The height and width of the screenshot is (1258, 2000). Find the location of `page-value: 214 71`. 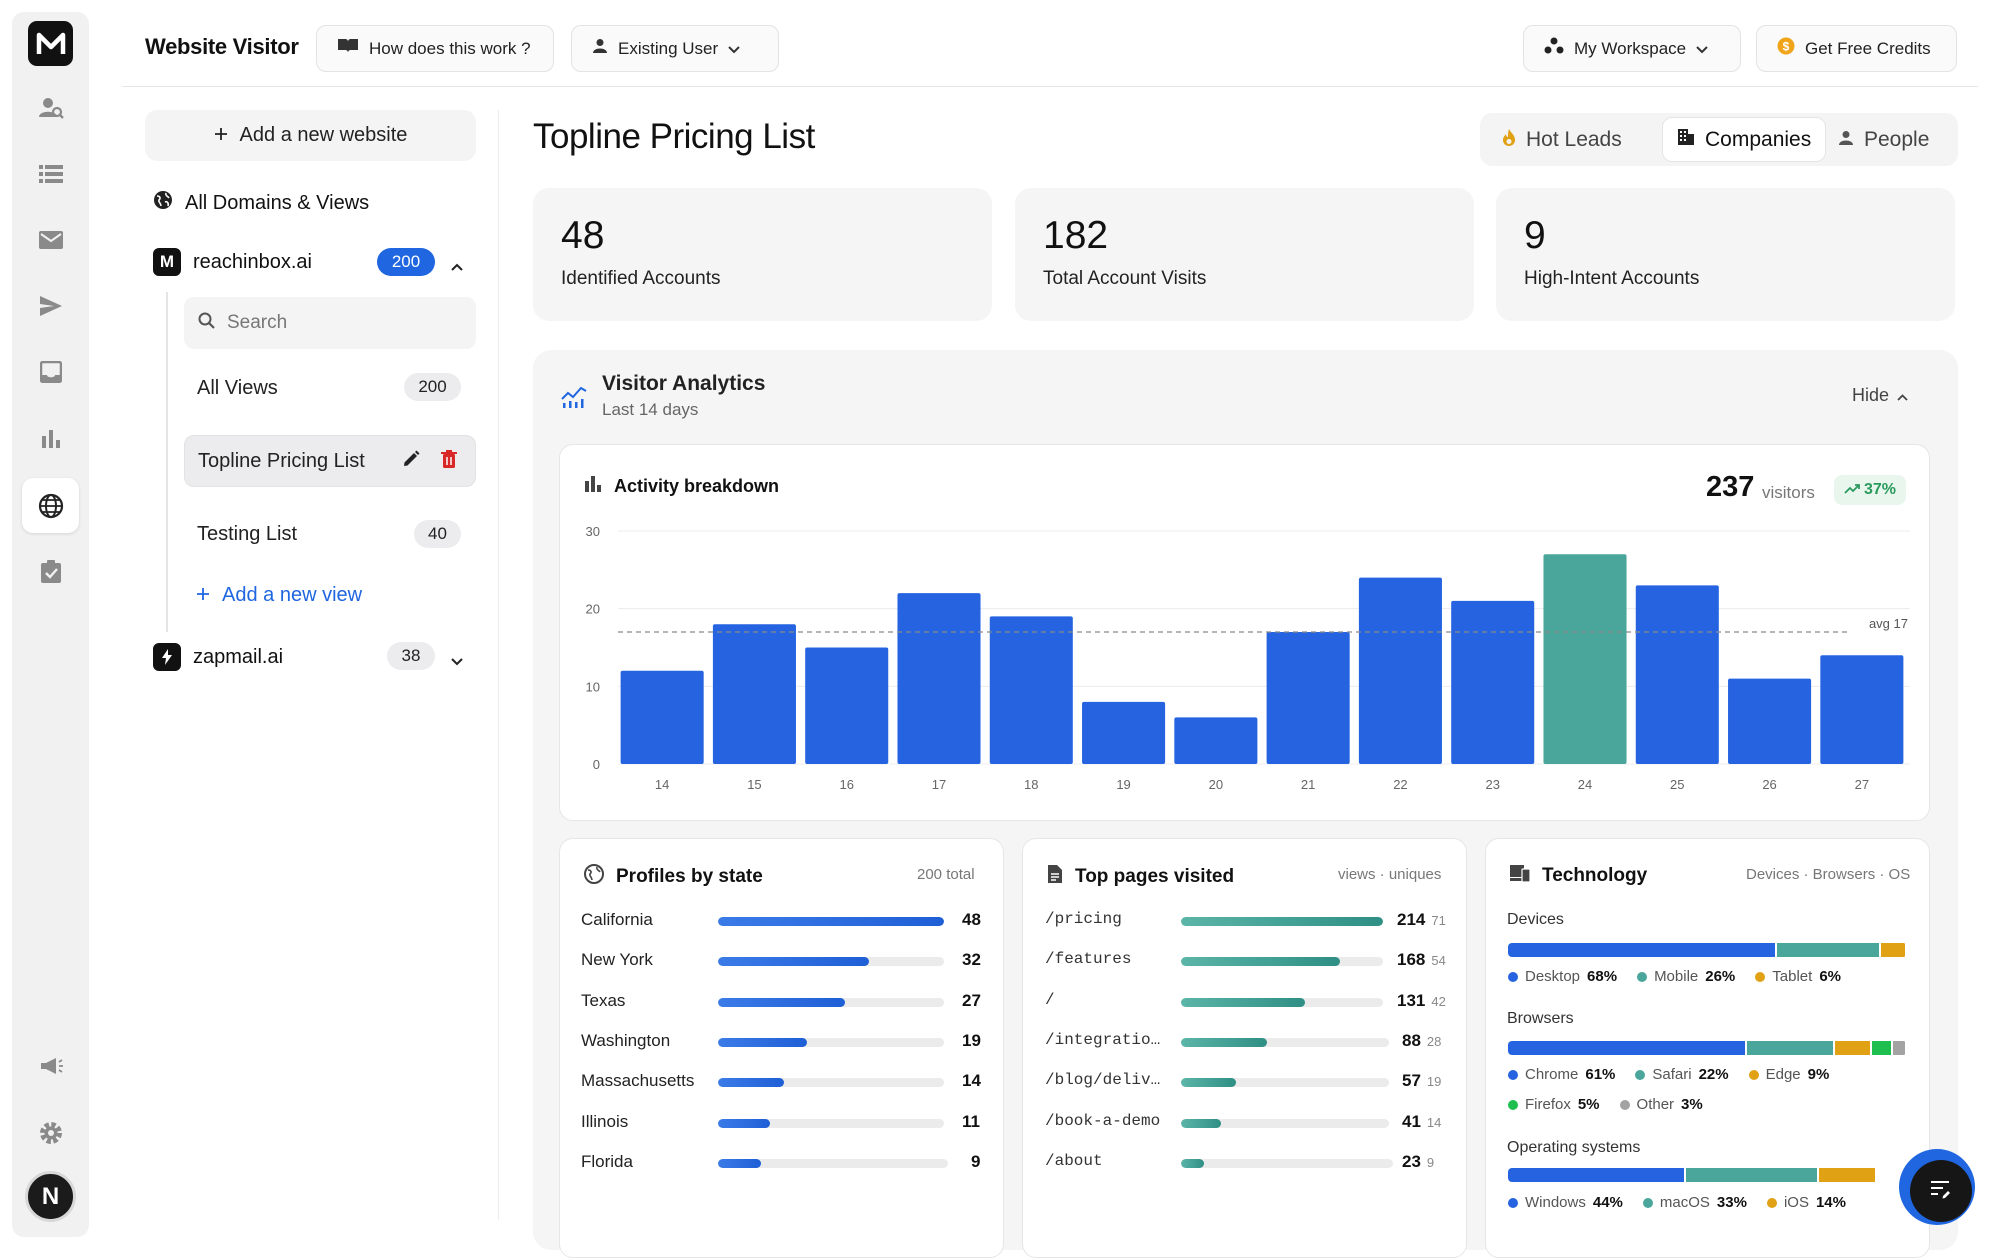

page-value: 214 71 is located at coordinates (1421, 920).